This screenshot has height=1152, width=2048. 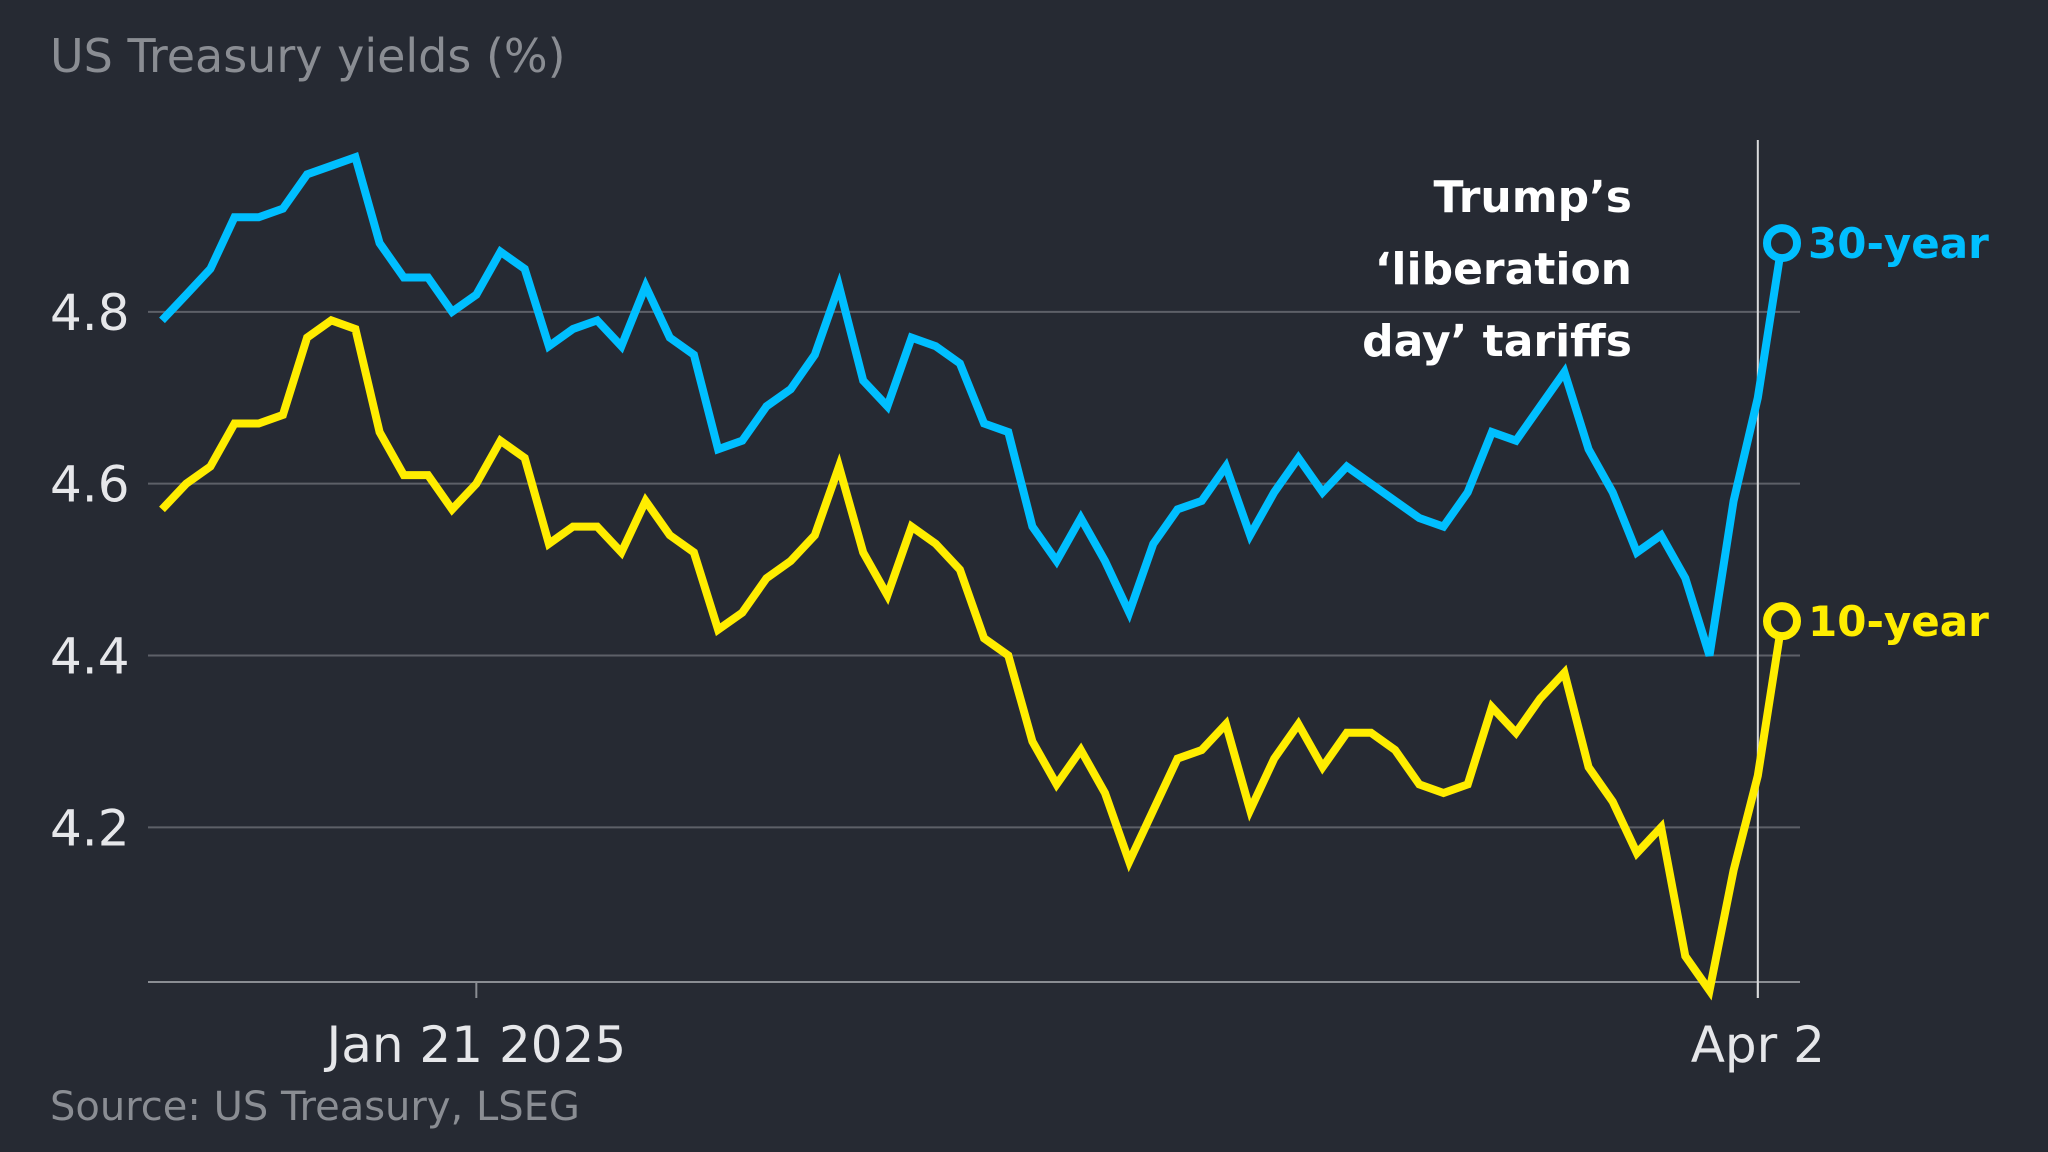 I want to click on y-tick-label: 4.2, so click(x=90, y=828).